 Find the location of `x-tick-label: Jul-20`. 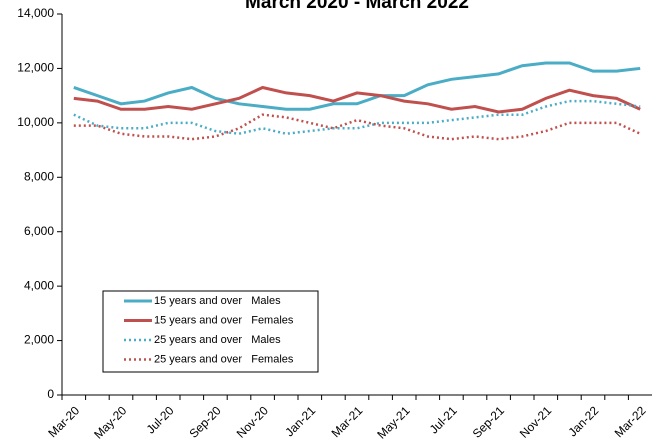

x-tick-label: Jul-20 is located at coordinates (160, 419).